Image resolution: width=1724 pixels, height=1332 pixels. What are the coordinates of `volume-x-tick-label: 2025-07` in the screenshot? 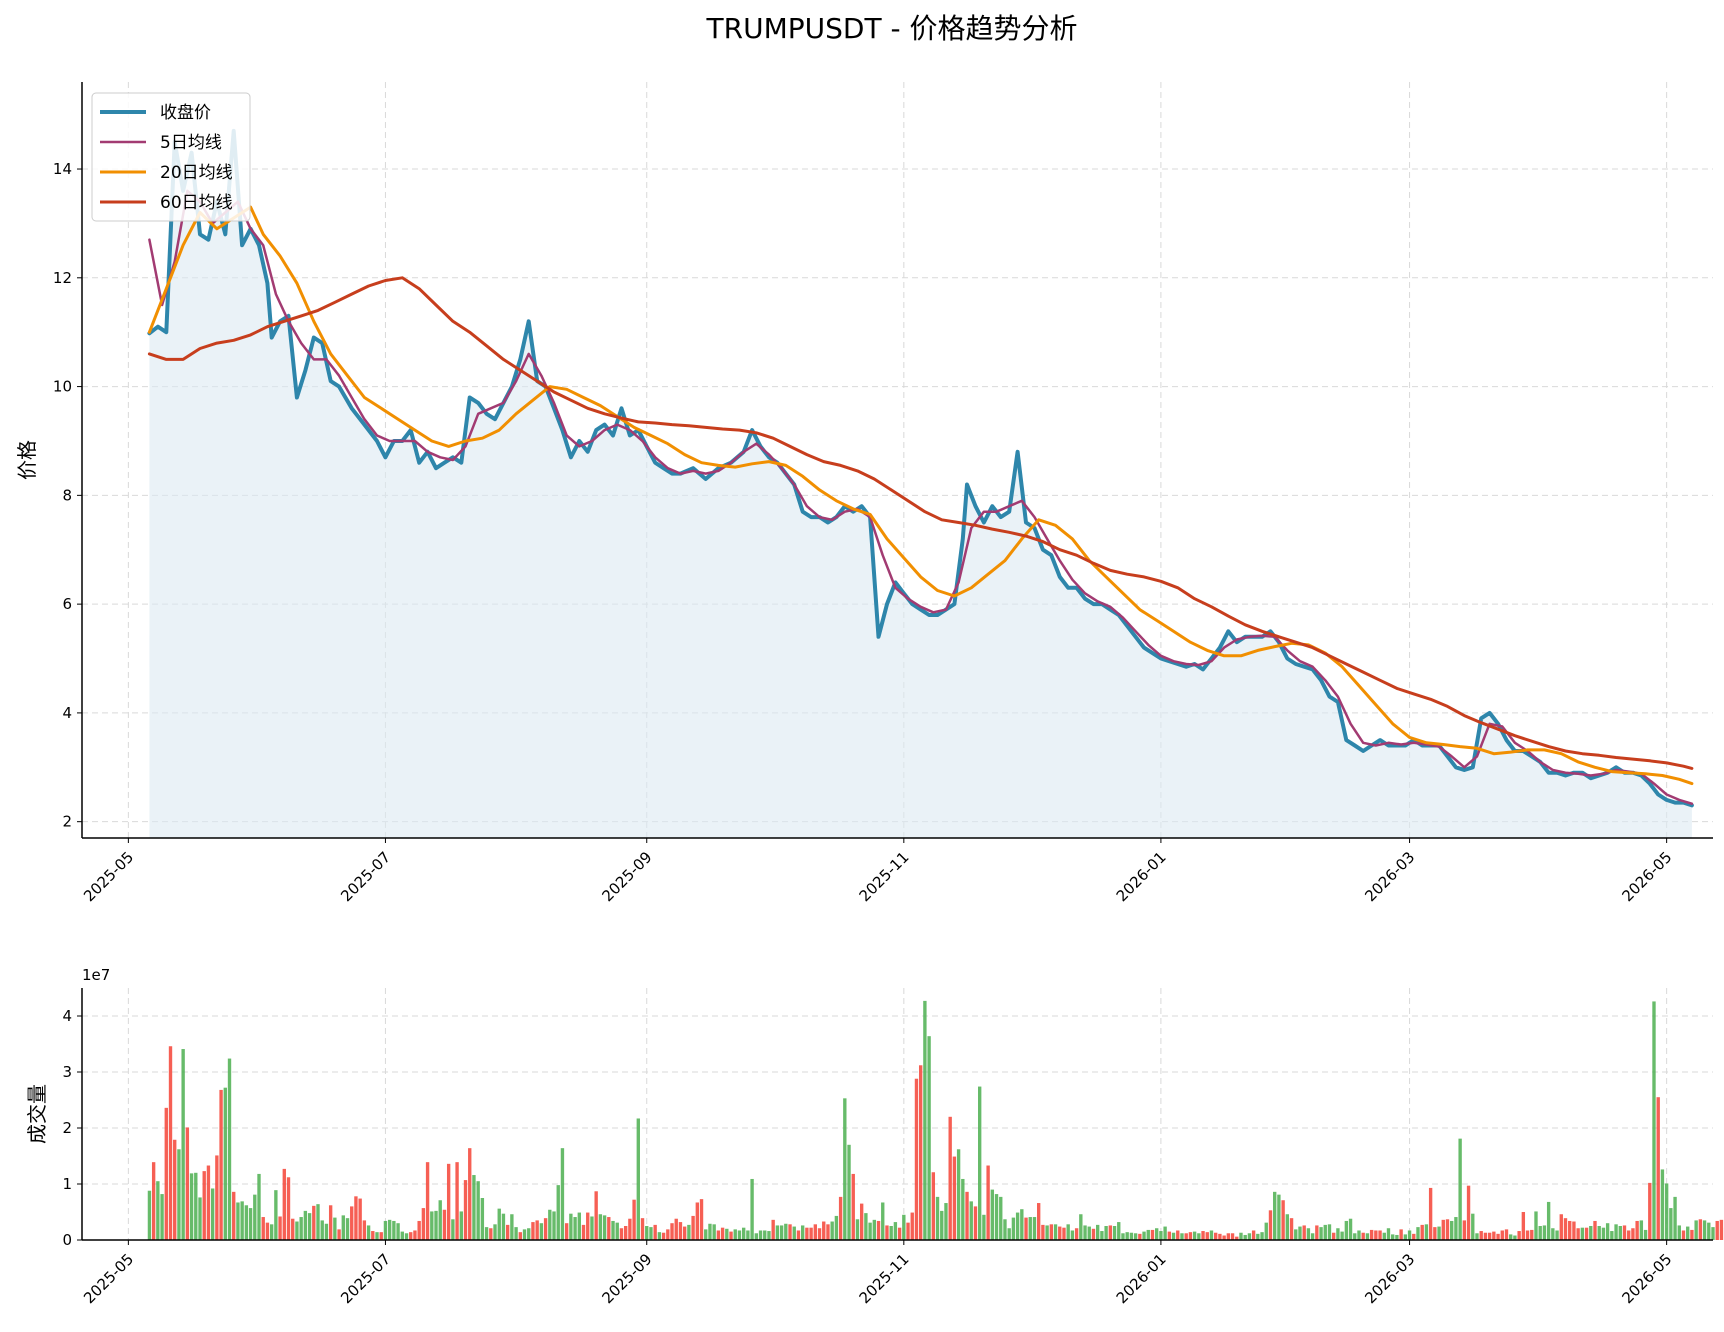 It's located at (365, 1278).